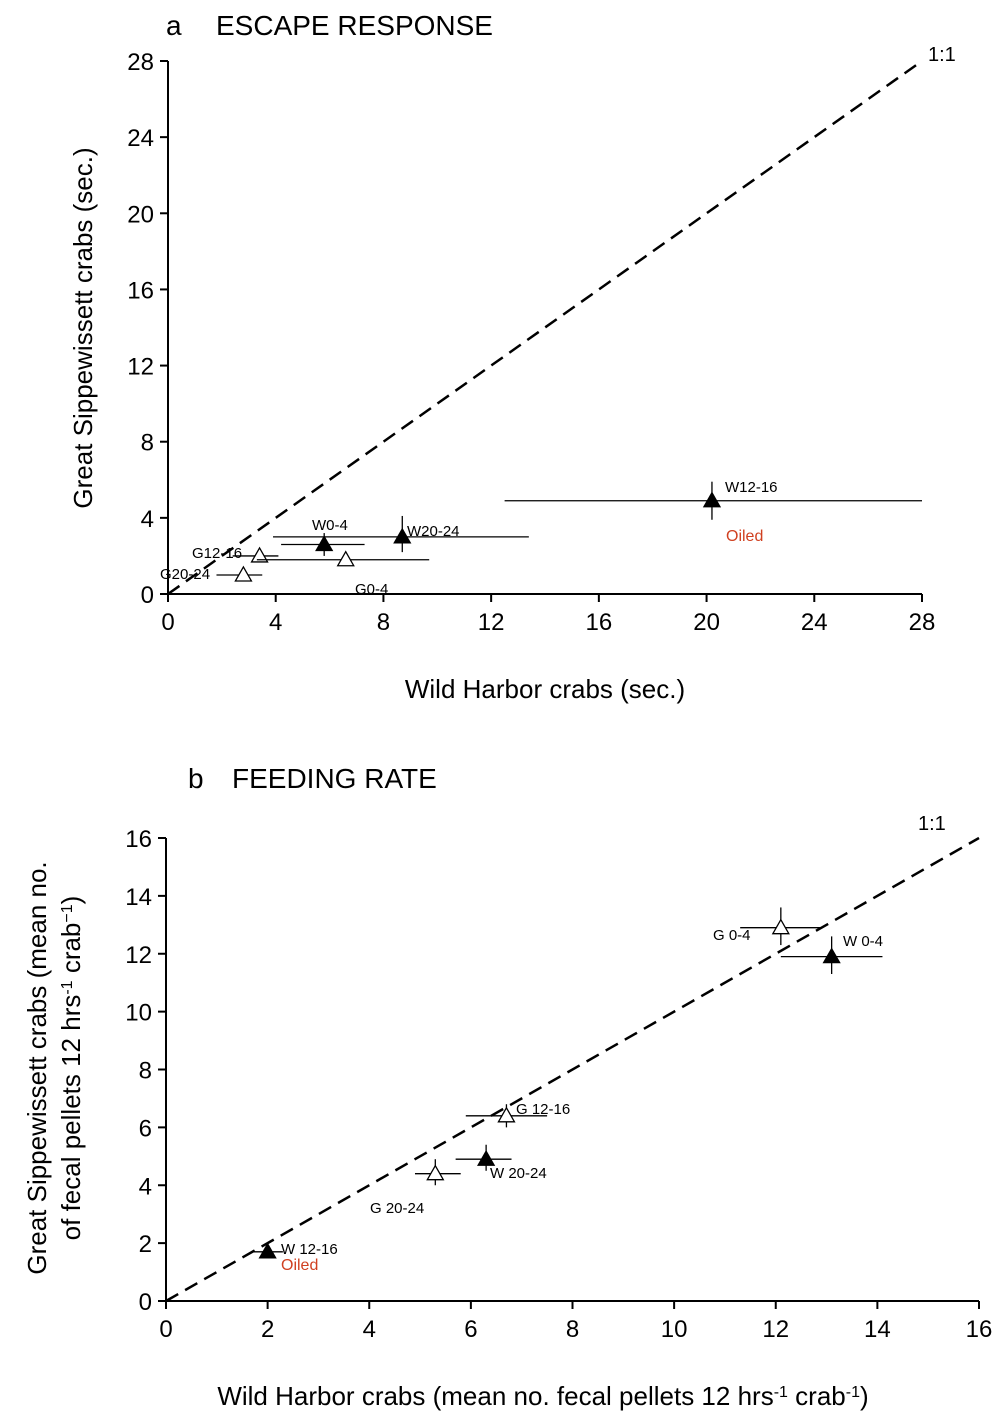 The image size is (999, 1418). I want to click on panel-a-x-tick-label: 8, so click(383, 622).